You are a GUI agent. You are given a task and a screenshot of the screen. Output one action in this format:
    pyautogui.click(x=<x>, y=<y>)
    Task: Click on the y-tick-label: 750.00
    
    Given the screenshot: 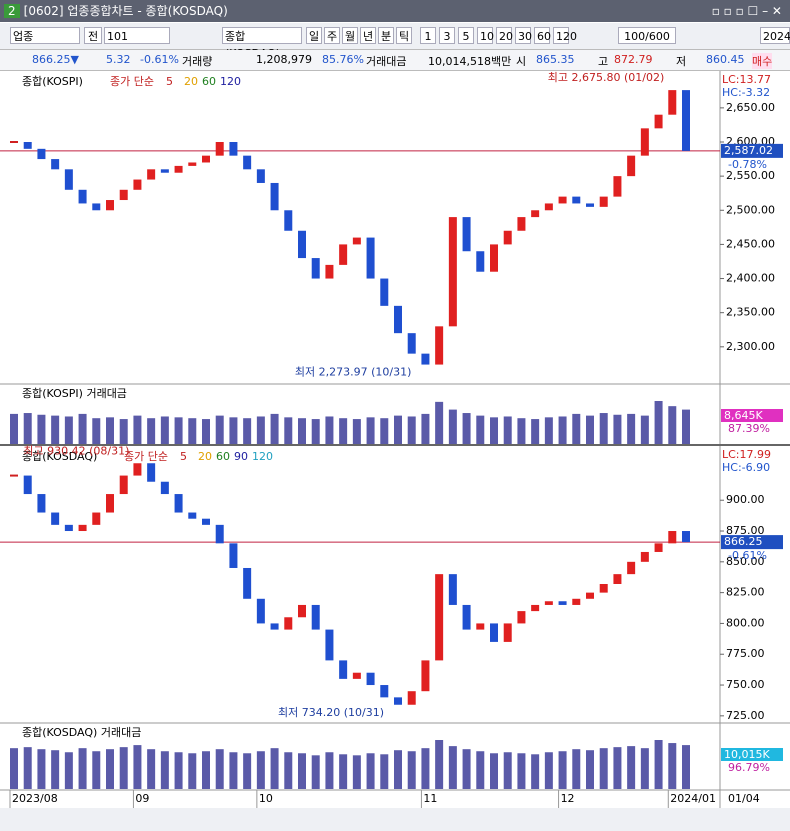 What is the action you would take?
    pyautogui.click(x=745, y=684)
    